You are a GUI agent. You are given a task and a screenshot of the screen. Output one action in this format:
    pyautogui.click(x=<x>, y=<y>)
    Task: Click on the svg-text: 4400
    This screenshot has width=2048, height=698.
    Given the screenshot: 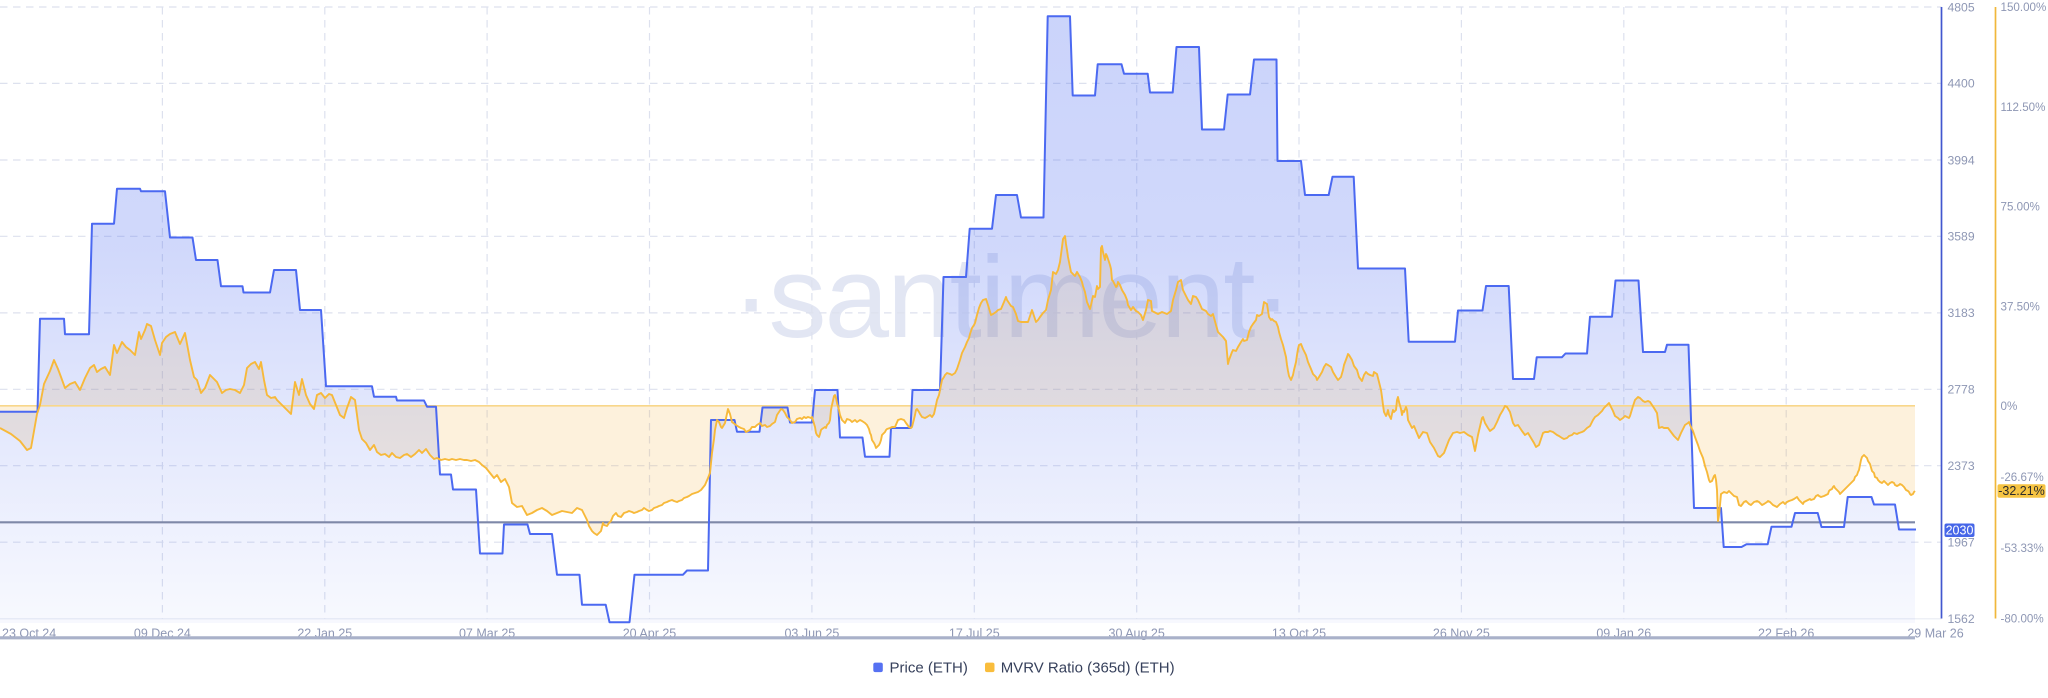 What is the action you would take?
    pyautogui.click(x=1961, y=84)
    